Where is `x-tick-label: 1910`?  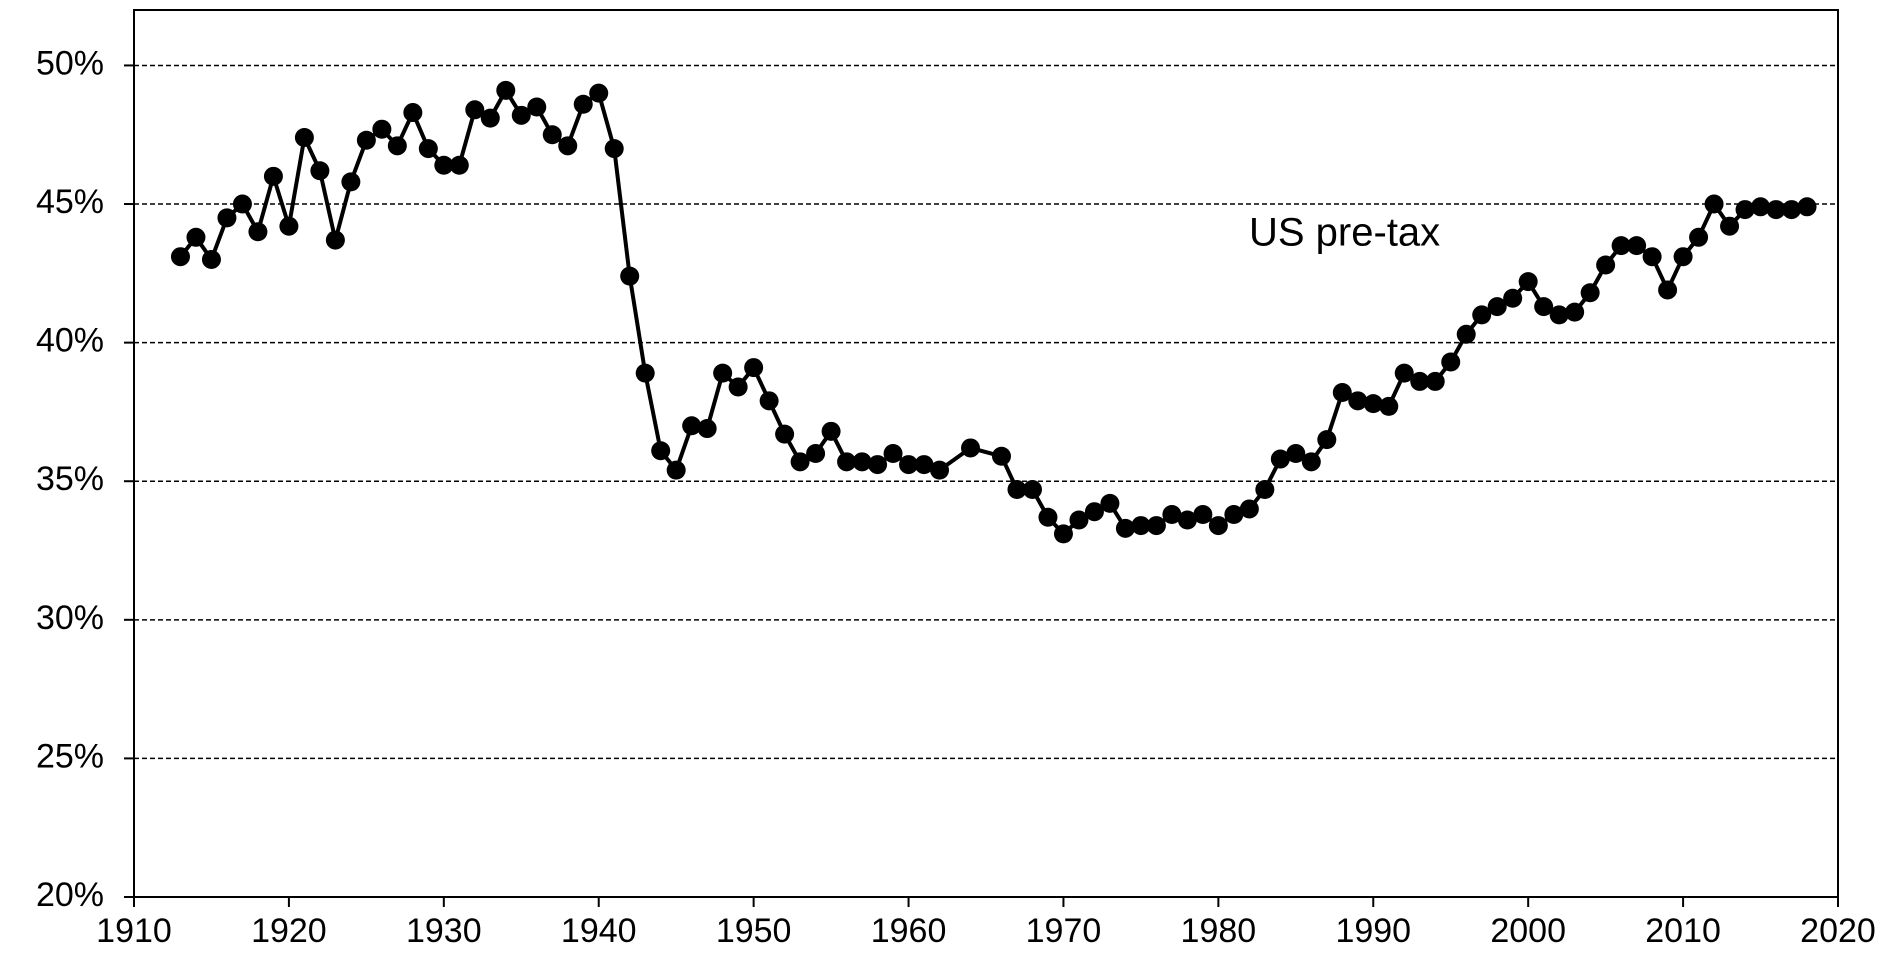 x-tick-label: 1910 is located at coordinates (134, 931).